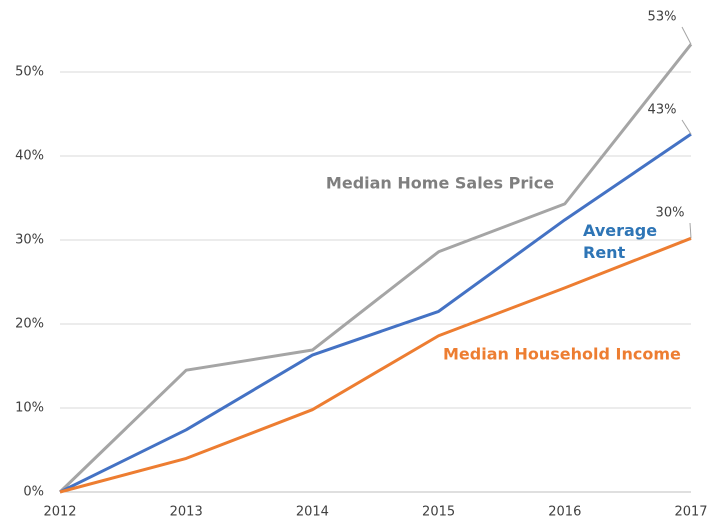  I want to click on x-tick-label: 2013, so click(186, 512).